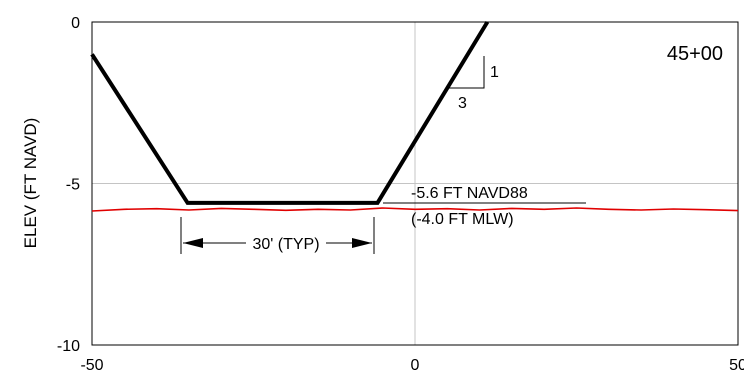 The width and height of the screenshot is (744, 375). Describe the element at coordinates (736, 365) in the screenshot. I see `x-tick-label: 50` at that location.